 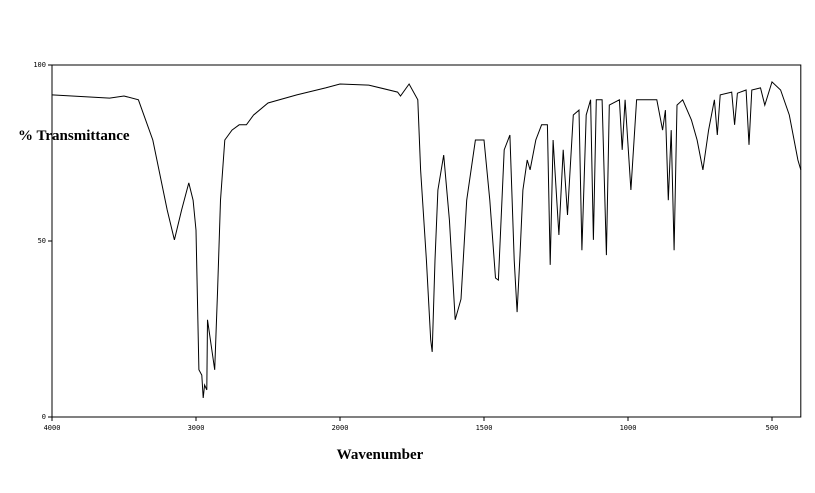 I want to click on x-axis-label: Wavenumber, so click(x=380, y=455).